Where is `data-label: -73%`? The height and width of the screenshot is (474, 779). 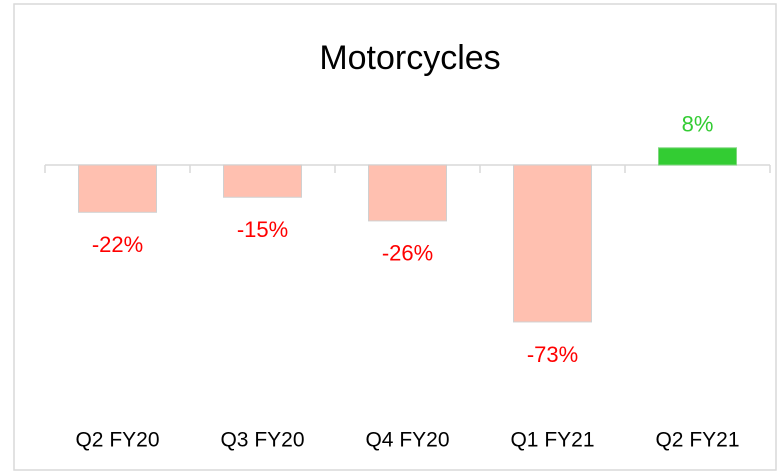 data-label: -73% is located at coordinates (552, 354).